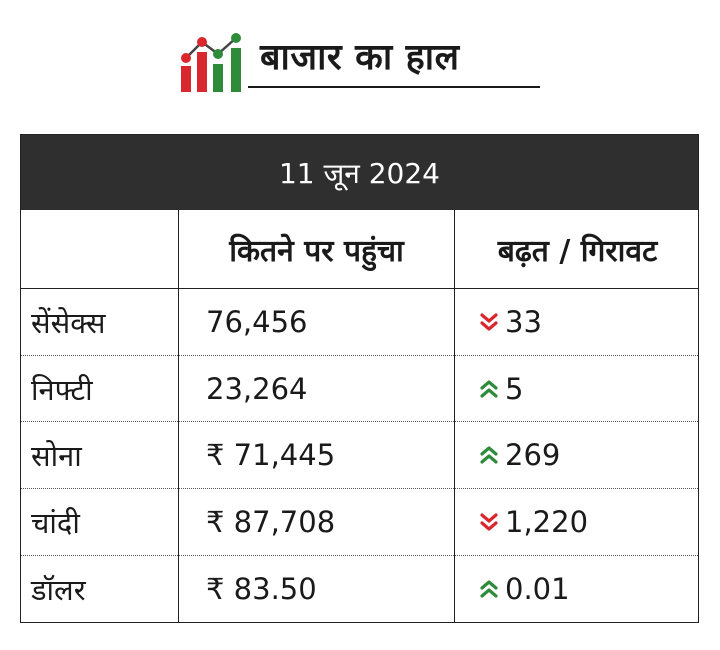  What do you see at coordinates (547, 522) in the screenshot?
I see `change-value: 1,220` at bounding box center [547, 522].